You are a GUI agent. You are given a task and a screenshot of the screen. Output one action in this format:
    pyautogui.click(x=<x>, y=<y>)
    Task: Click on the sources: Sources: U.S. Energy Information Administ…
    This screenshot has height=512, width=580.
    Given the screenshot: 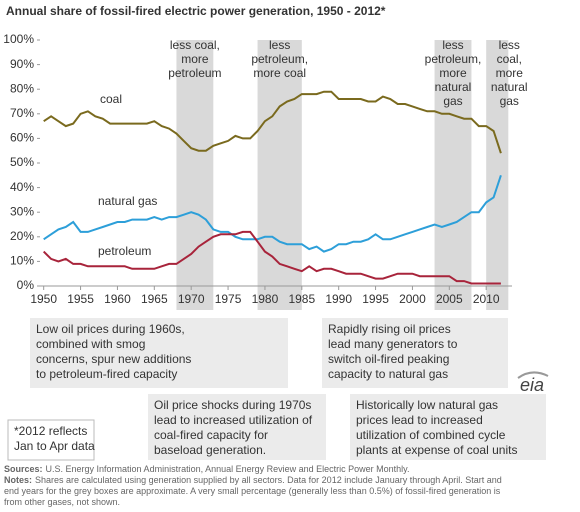 What is the action you would take?
    pyautogui.click(x=207, y=469)
    